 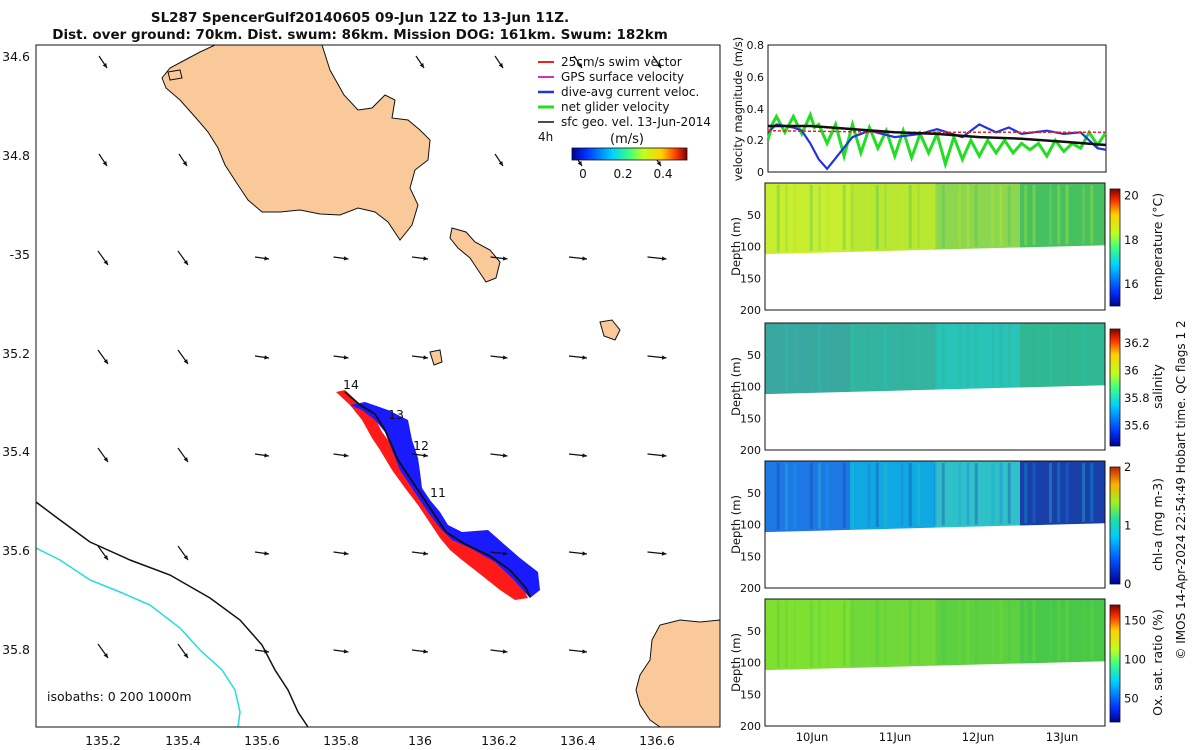 What do you see at coordinates (1127, 526) in the screenshot?
I see `colorbar-tick-label: 1` at bounding box center [1127, 526].